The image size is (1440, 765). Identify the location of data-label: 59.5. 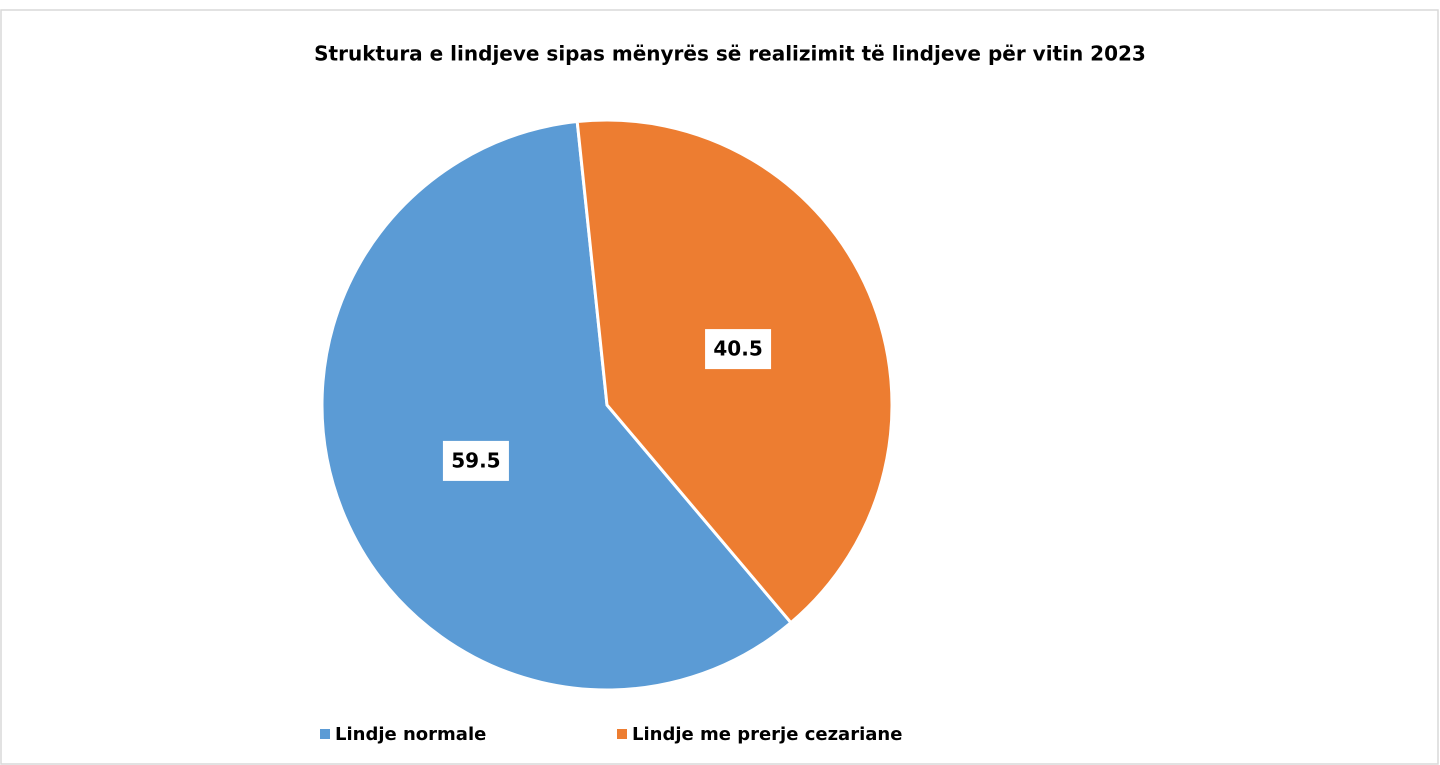
(475, 460).